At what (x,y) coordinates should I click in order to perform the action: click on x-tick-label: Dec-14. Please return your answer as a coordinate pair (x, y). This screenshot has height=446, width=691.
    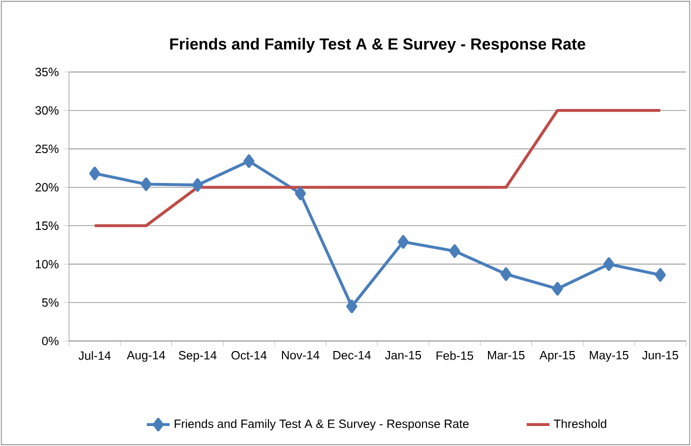
    Looking at the image, I should click on (352, 355).